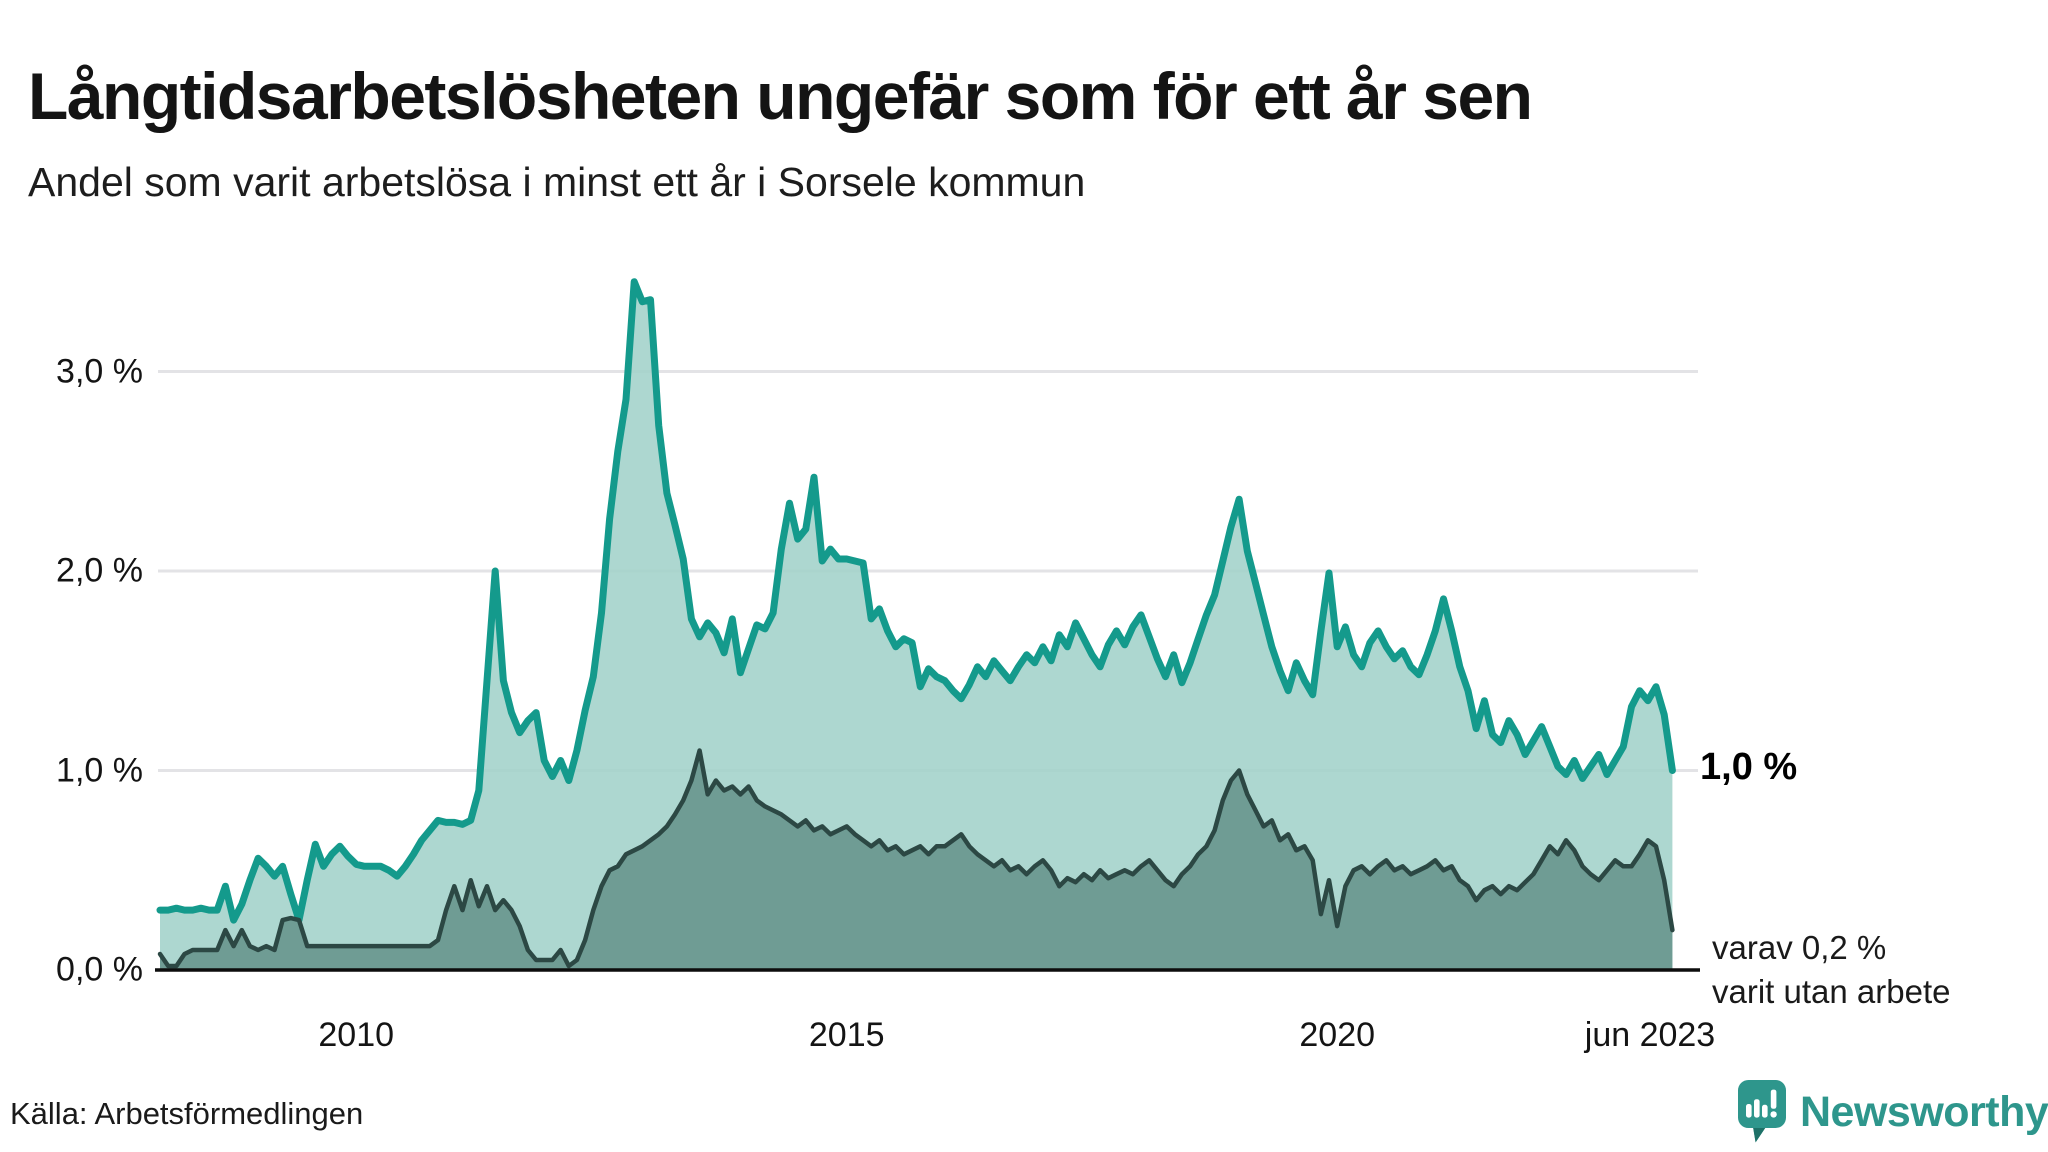 Image resolution: width=2048 pixels, height=1152 pixels. I want to click on newsworthy-brand: Newsworthy, so click(1893, 1112).